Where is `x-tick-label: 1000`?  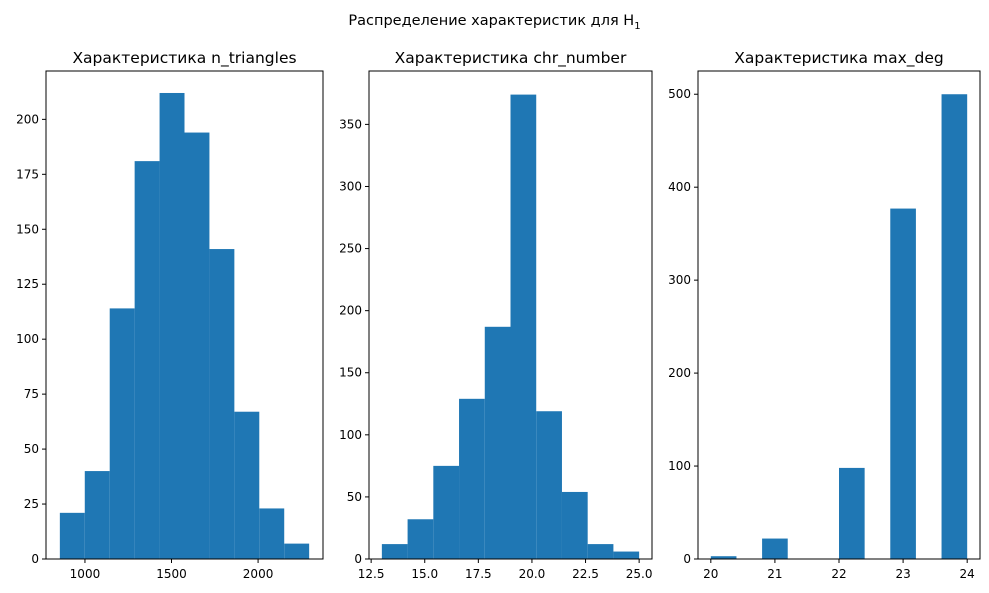 x-tick-label: 1000 is located at coordinates (85, 574).